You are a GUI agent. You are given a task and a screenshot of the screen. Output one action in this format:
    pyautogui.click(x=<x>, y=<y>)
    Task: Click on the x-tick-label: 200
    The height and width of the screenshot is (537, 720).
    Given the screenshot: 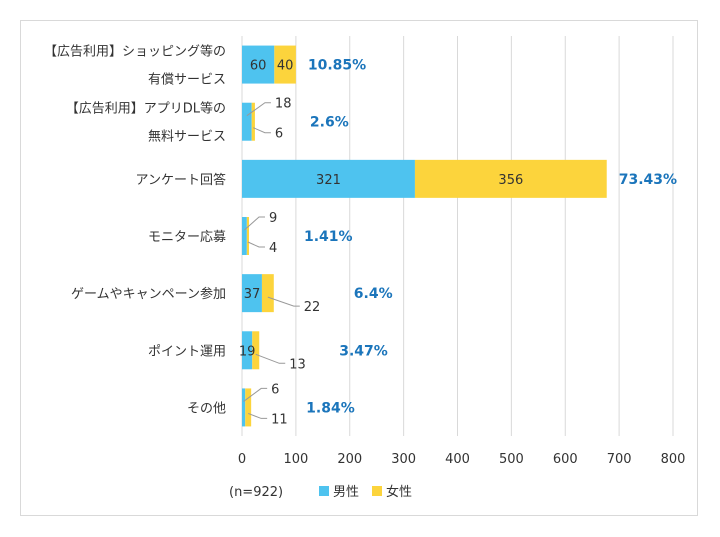 What is the action you would take?
    pyautogui.click(x=349, y=459)
    